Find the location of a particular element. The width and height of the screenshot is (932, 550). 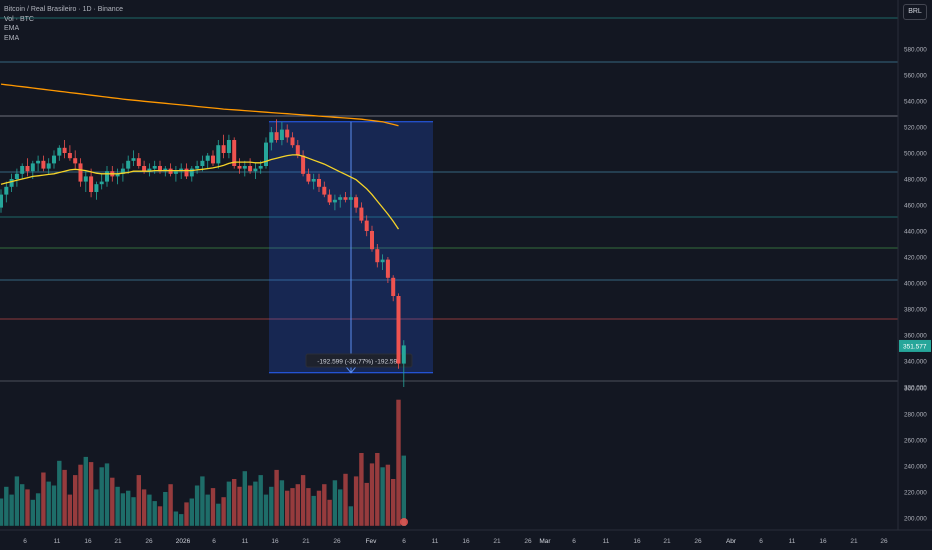

symbol-title: Bitcoin / Real Brasileiro · 1D · Binance is located at coordinates (64, 9).